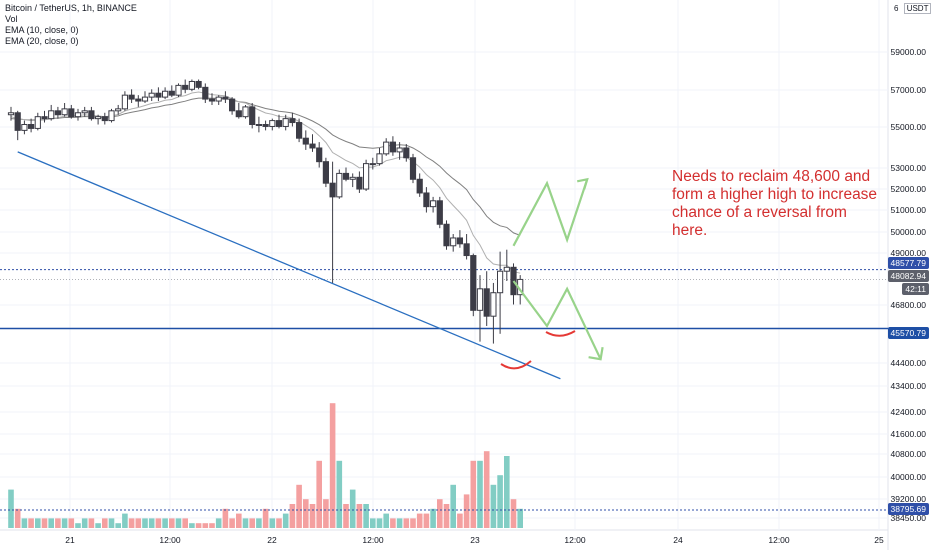 Image resolution: width=932 pixels, height=550 pixels. I want to click on indicator-ema20: EMA (20, close, 0), so click(42, 41).